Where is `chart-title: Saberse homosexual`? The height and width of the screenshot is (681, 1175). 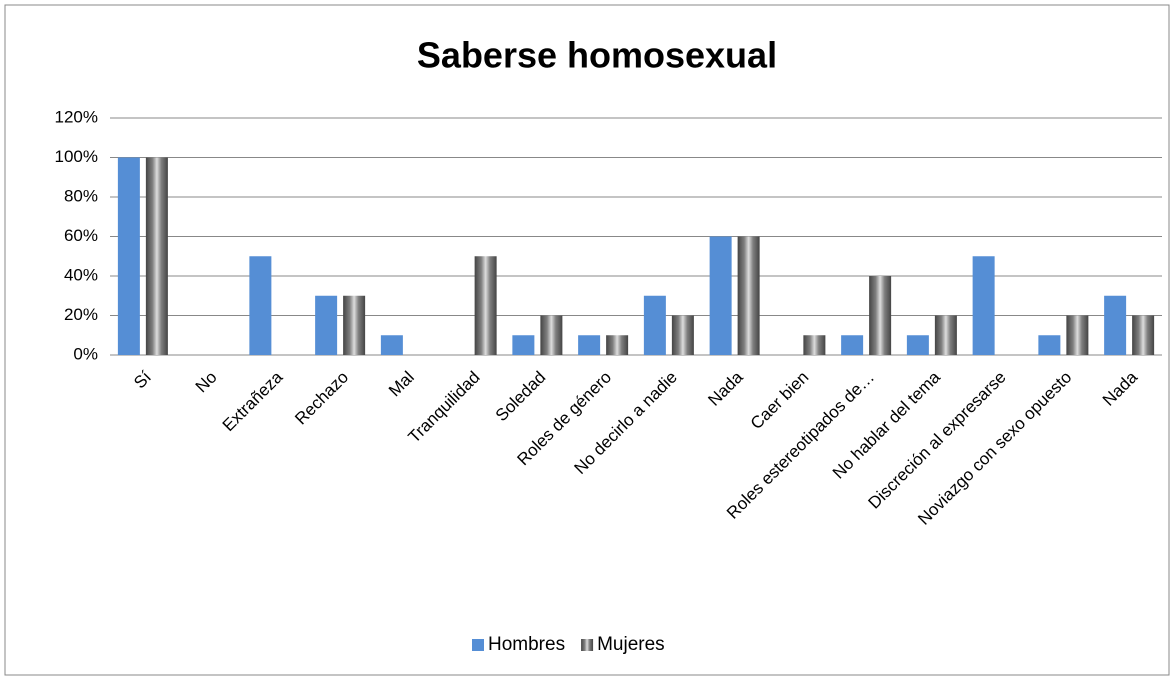 chart-title: Saberse homosexual is located at coordinates (597, 55).